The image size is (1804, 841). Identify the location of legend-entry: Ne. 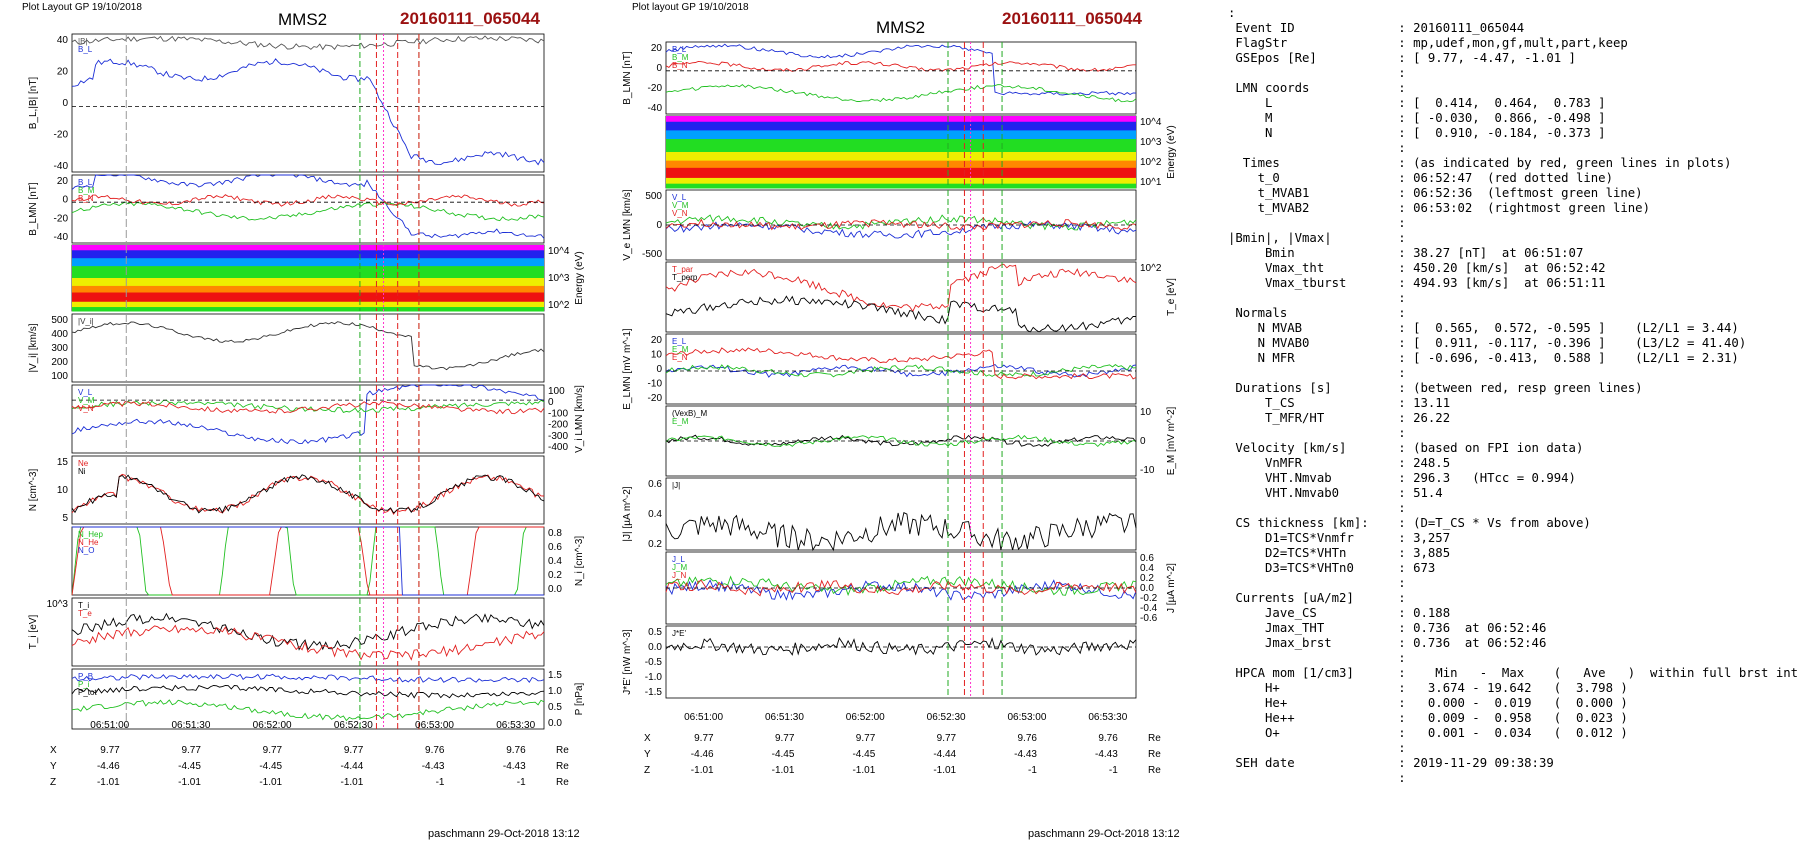
(83, 463).